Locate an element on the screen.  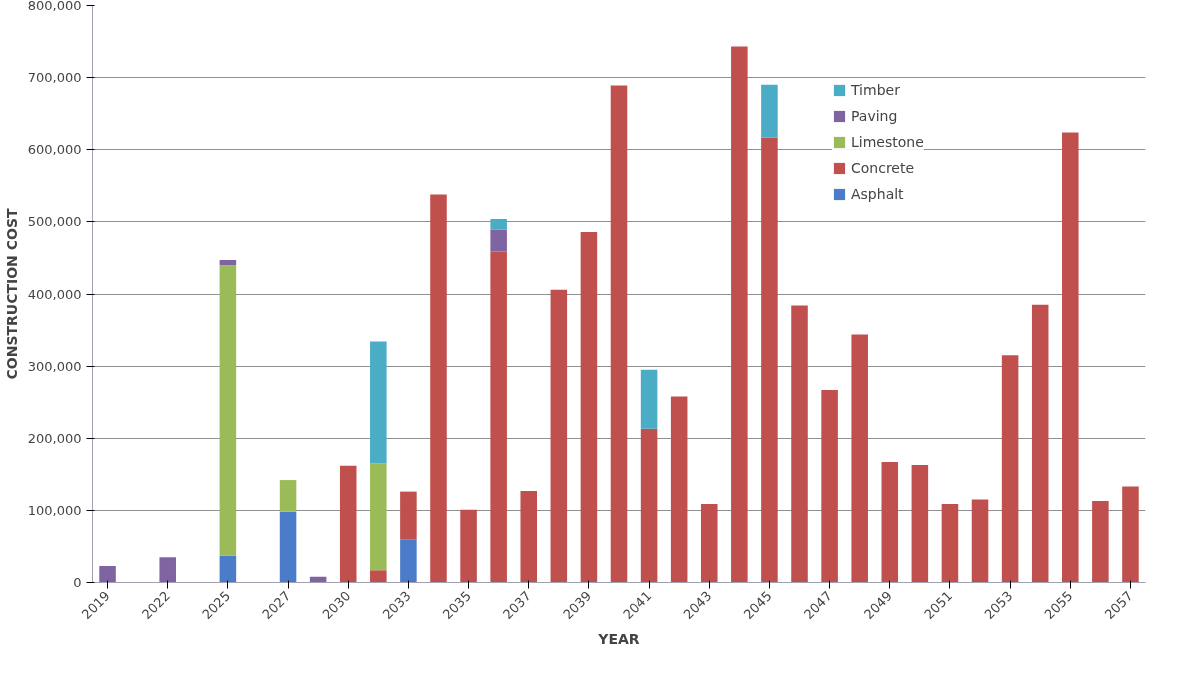
y-axis-title: CONSTRUCTION COST is located at coordinates (11, 294).